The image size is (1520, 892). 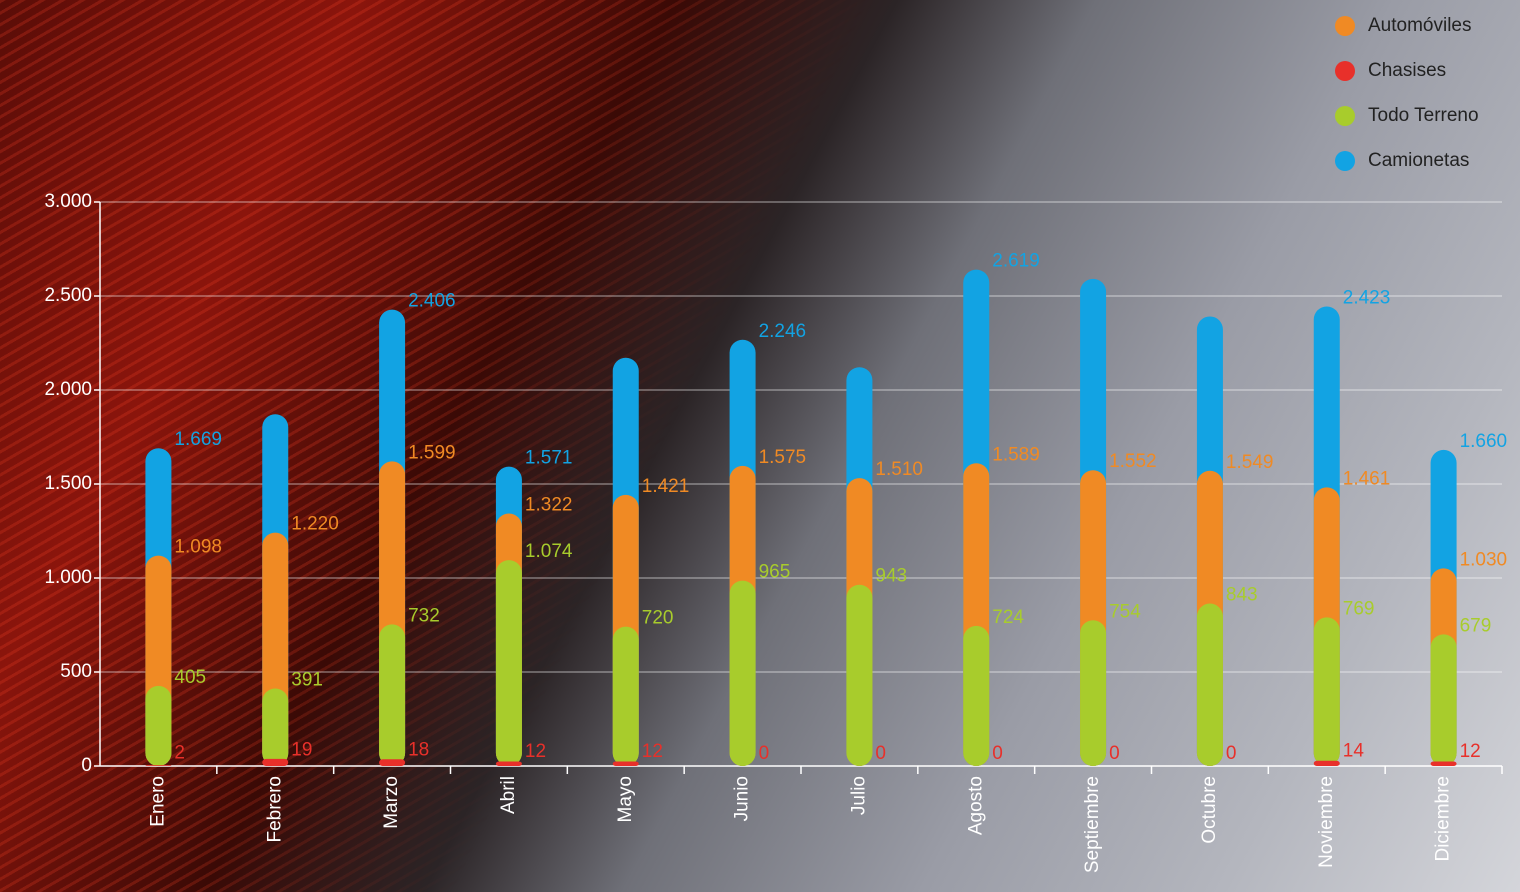 I want to click on data-label: 391, so click(x=307, y=680).